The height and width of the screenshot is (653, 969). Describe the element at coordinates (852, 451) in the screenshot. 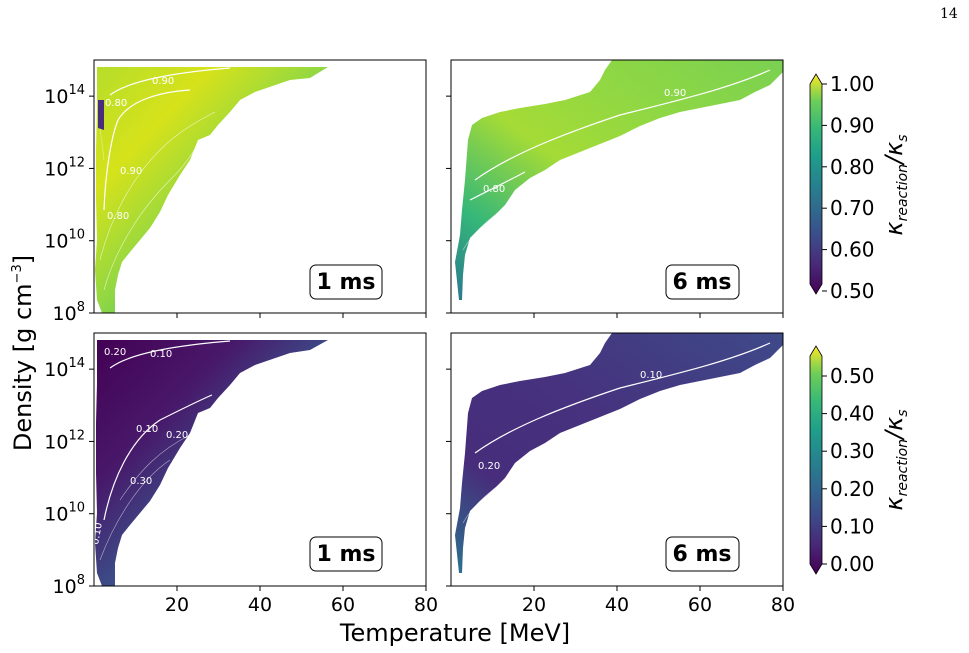

I see `colorbar-tick-label: 0.30` at that location.